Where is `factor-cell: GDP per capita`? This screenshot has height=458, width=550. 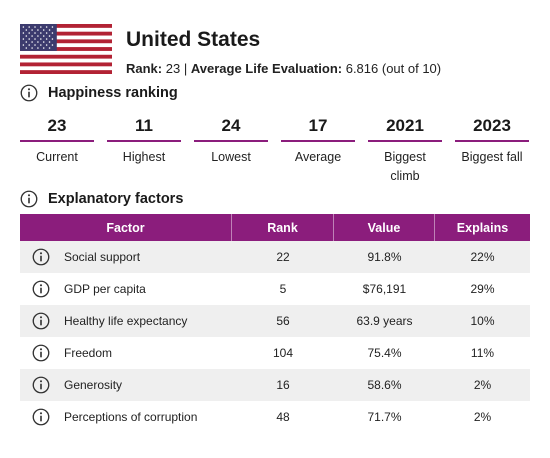 factor-cell: GDP per capita is located at coordinates (126, 289).